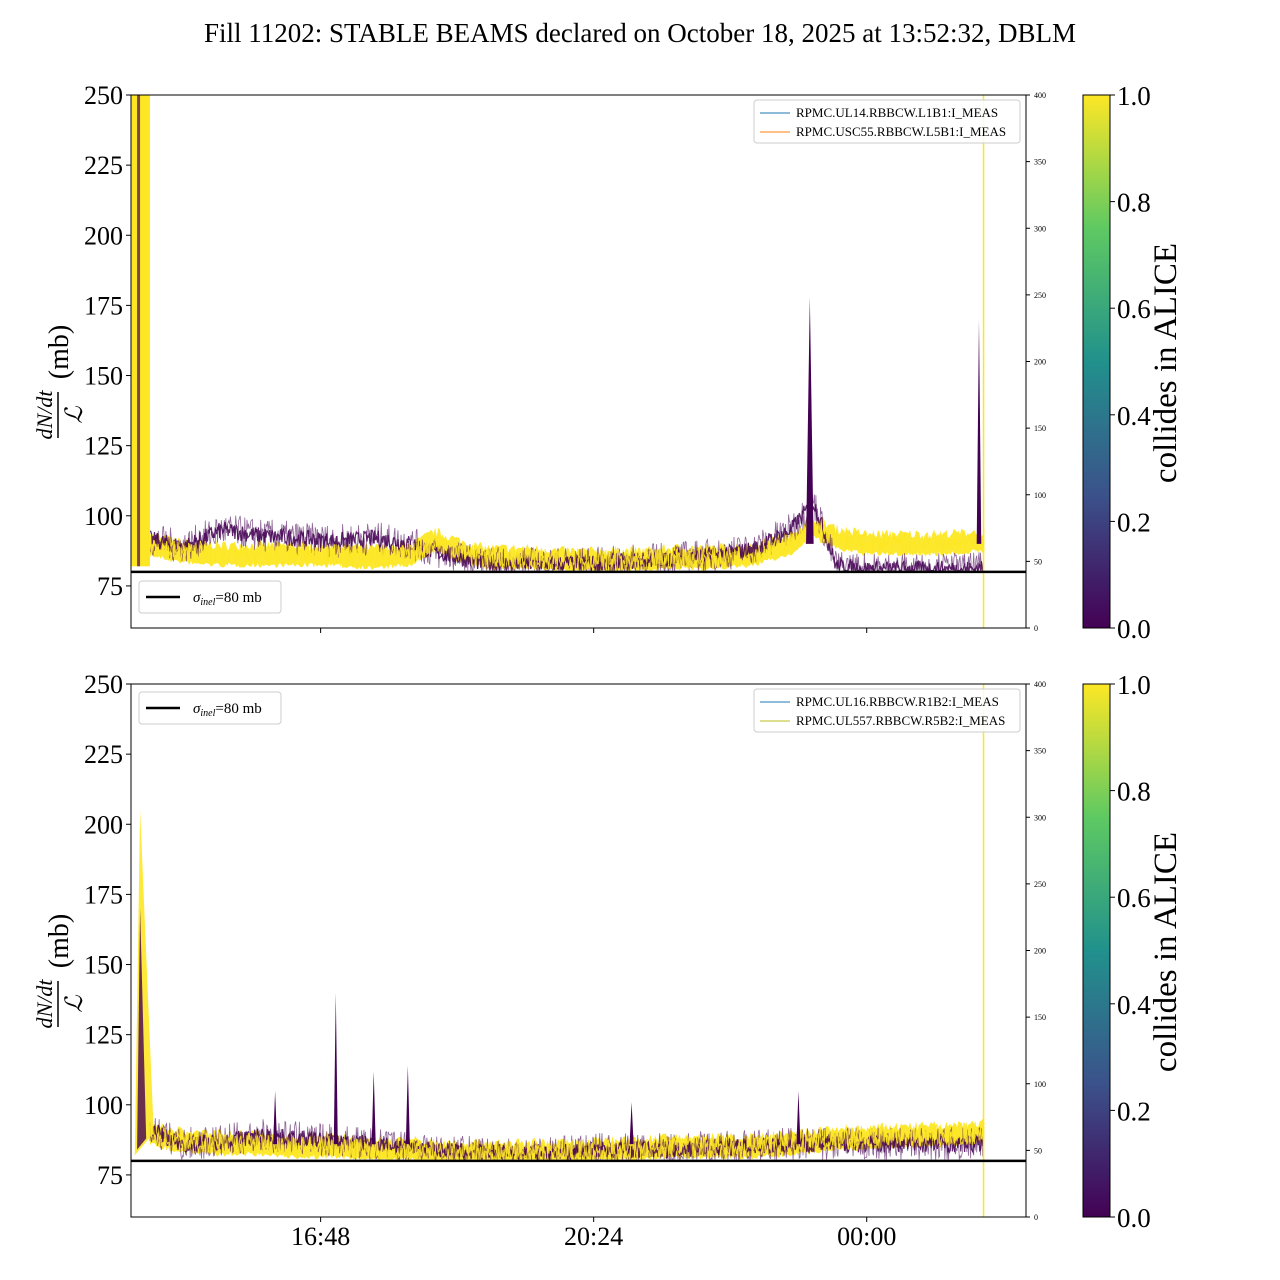 The image size is (1280, 1280). What do you see at coordinates (320, 1236) in the screenshot?
I see `x-tick-label: 16:48` at bounding box center [320, 1236].